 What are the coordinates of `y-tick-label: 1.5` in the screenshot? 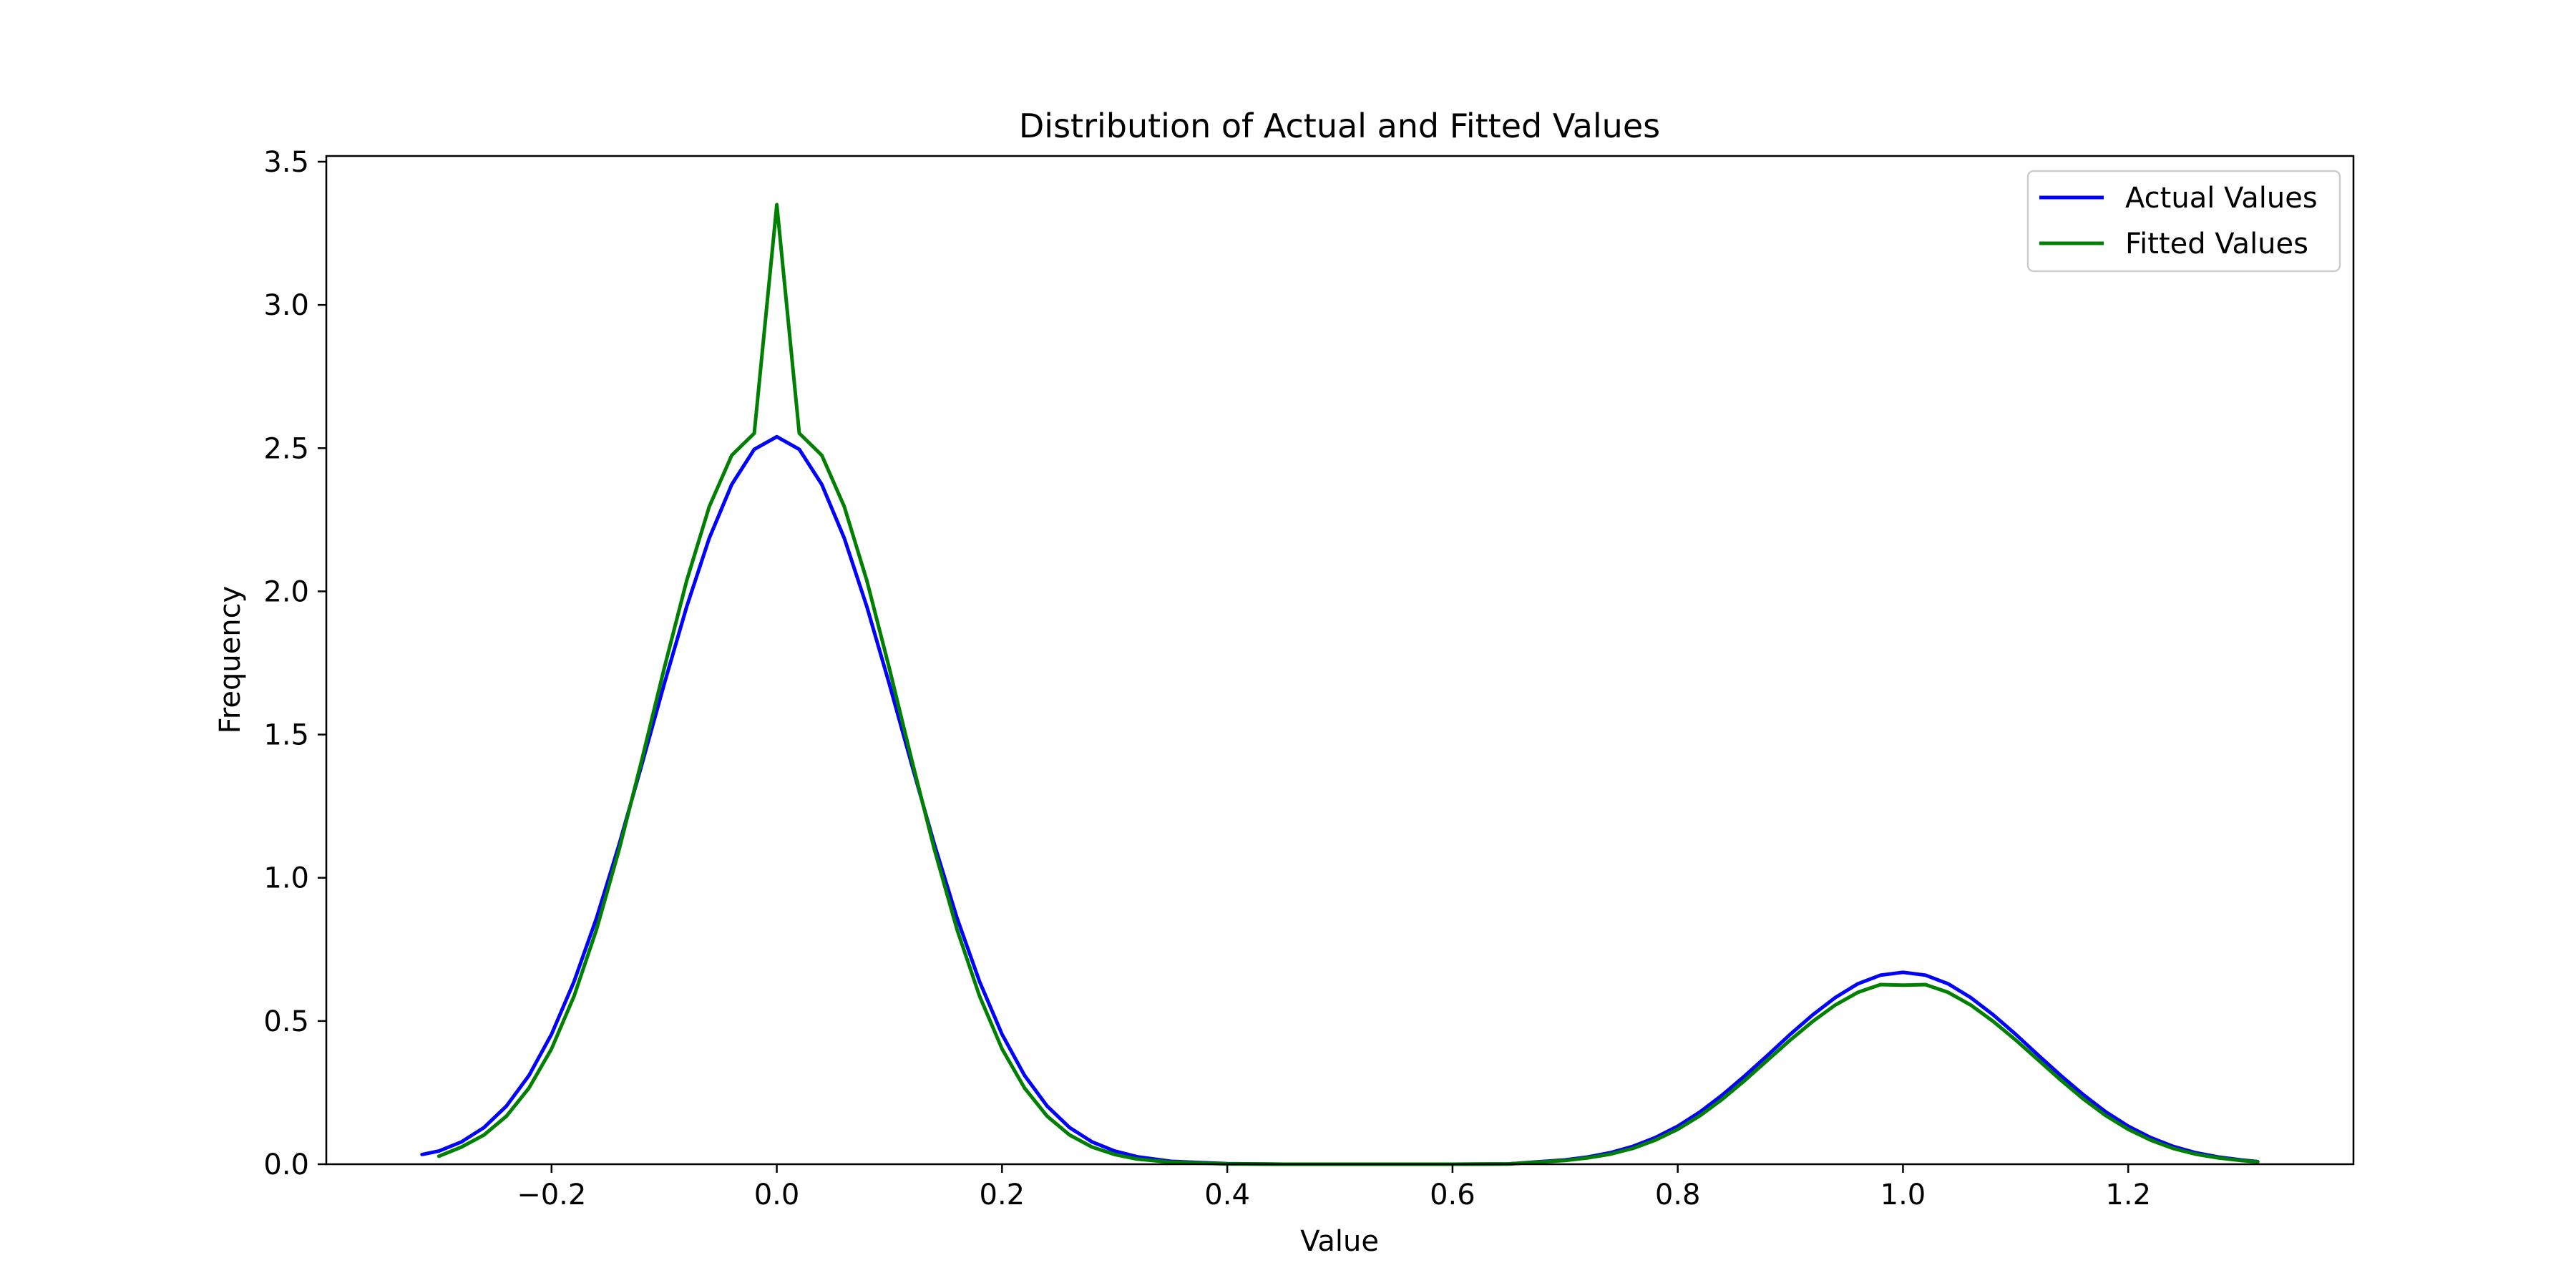 It's located at (286, 735).